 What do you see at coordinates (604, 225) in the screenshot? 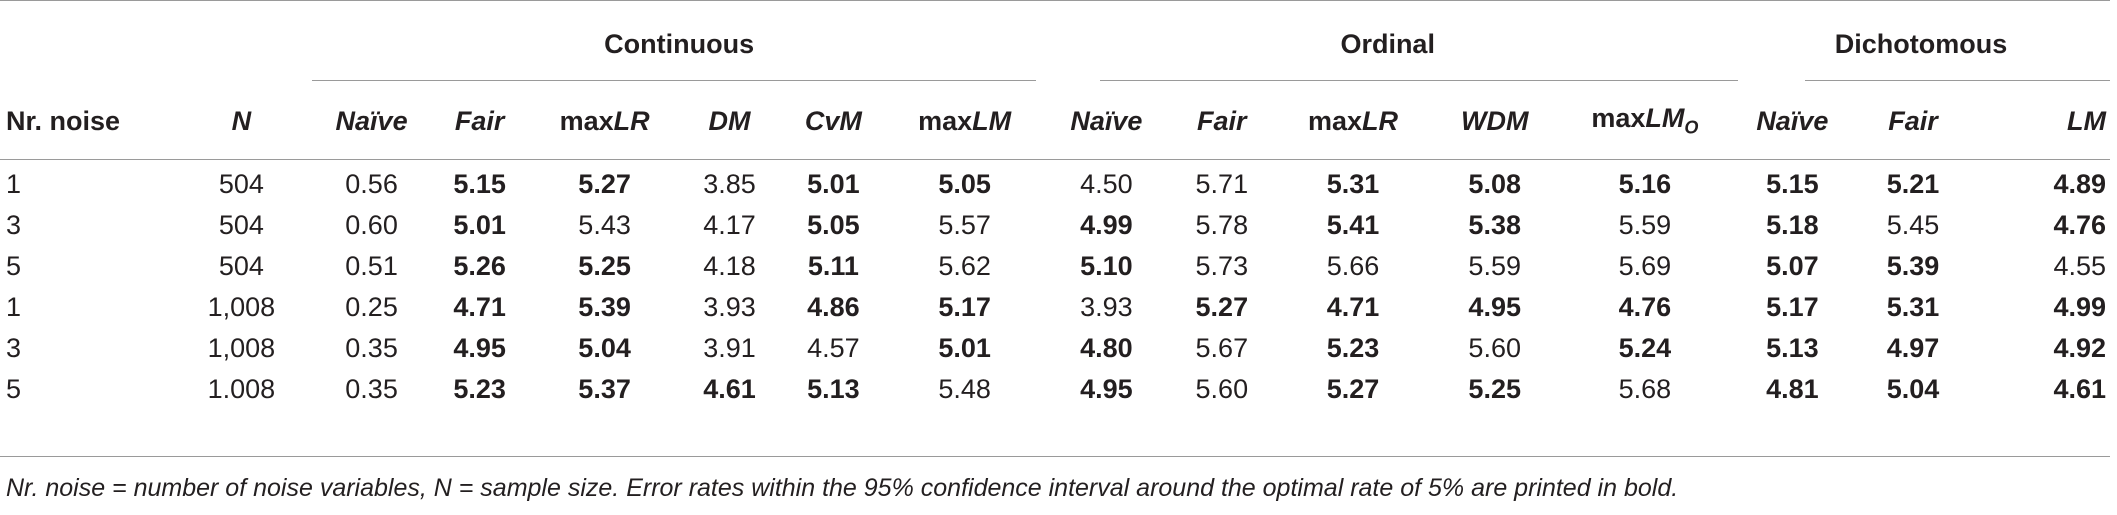
I see `cell-error-rate: 5.43` at bounding box center [604, 225].